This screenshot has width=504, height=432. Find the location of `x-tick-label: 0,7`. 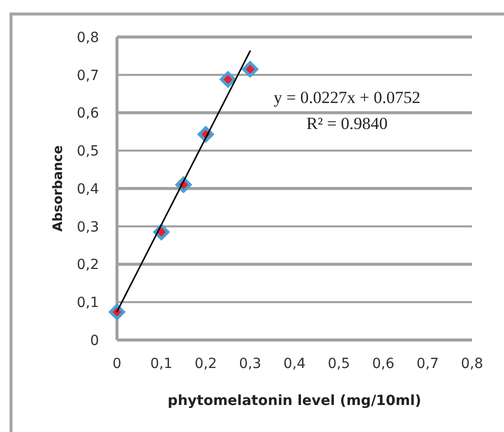

x-tick-label: 0,7 is located at coordinates (427, 364).